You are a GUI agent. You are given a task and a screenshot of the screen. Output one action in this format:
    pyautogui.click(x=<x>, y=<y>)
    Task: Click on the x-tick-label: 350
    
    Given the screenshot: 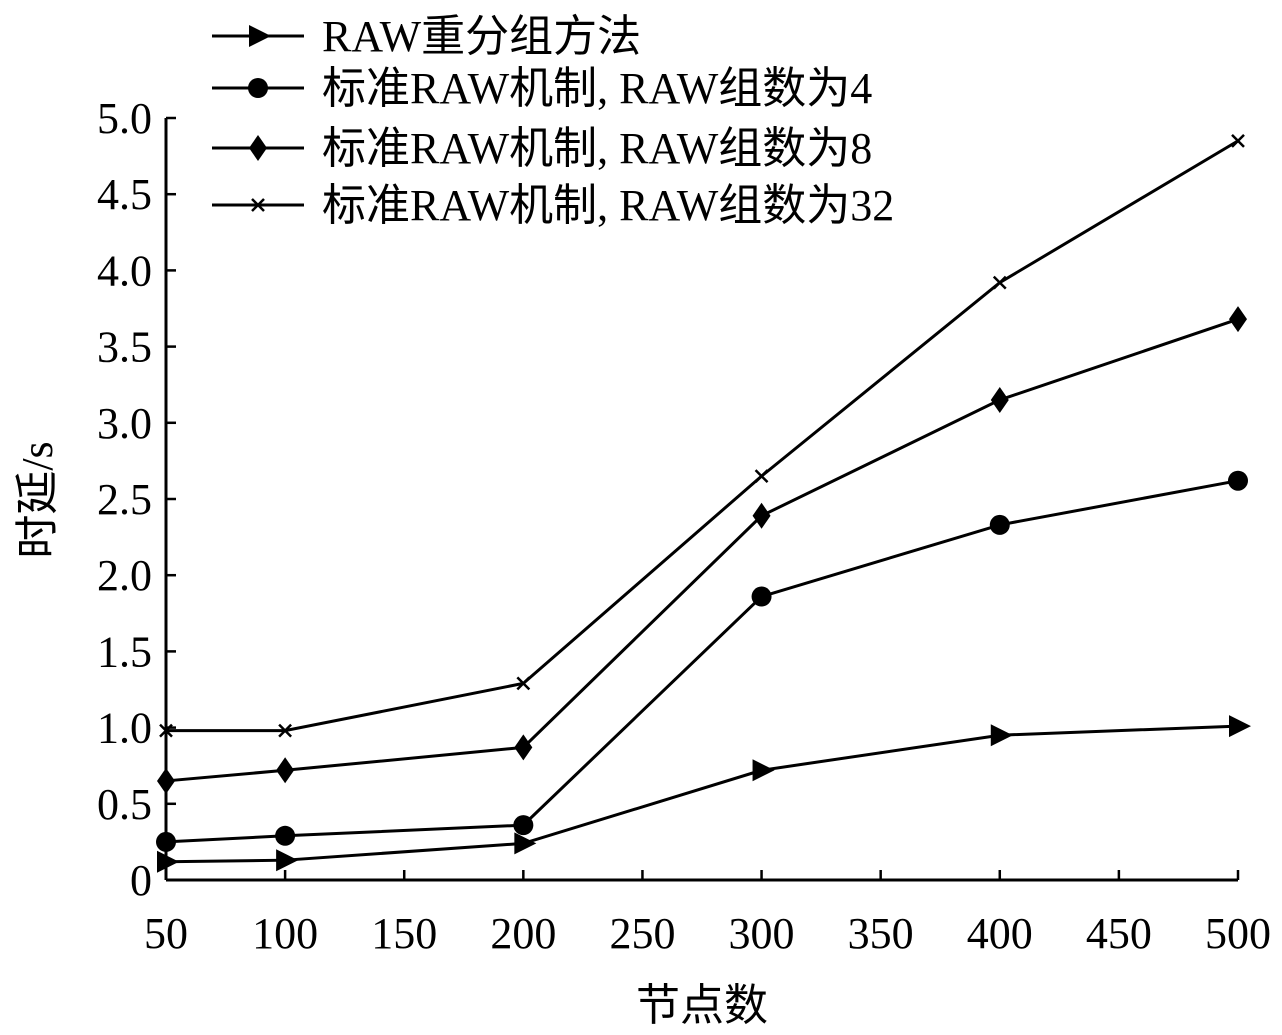 What is the action you would take?
    pyautogui.click(x=881, y=933)
    